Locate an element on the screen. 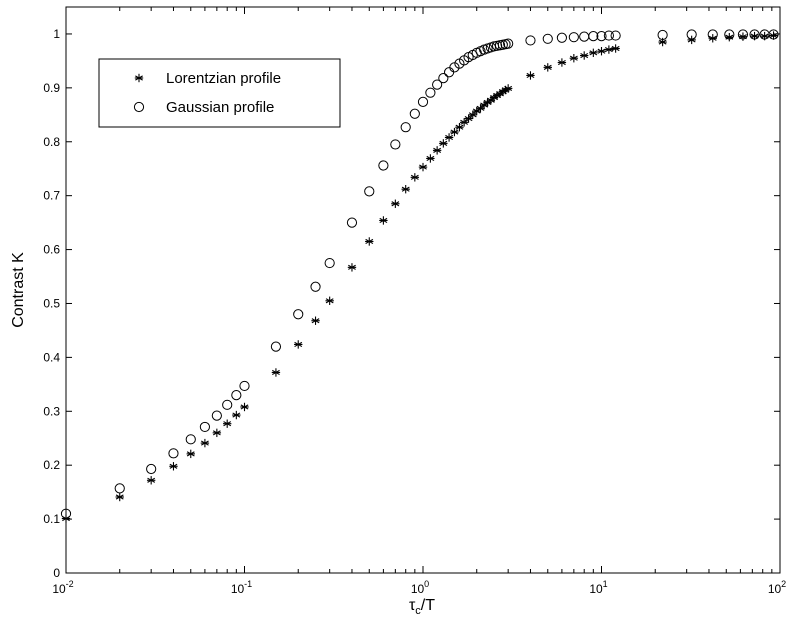 Image resolution: width=789 pixels, height=627 pixels. legend-asterisk-marker is located at coordinates (139, 78).